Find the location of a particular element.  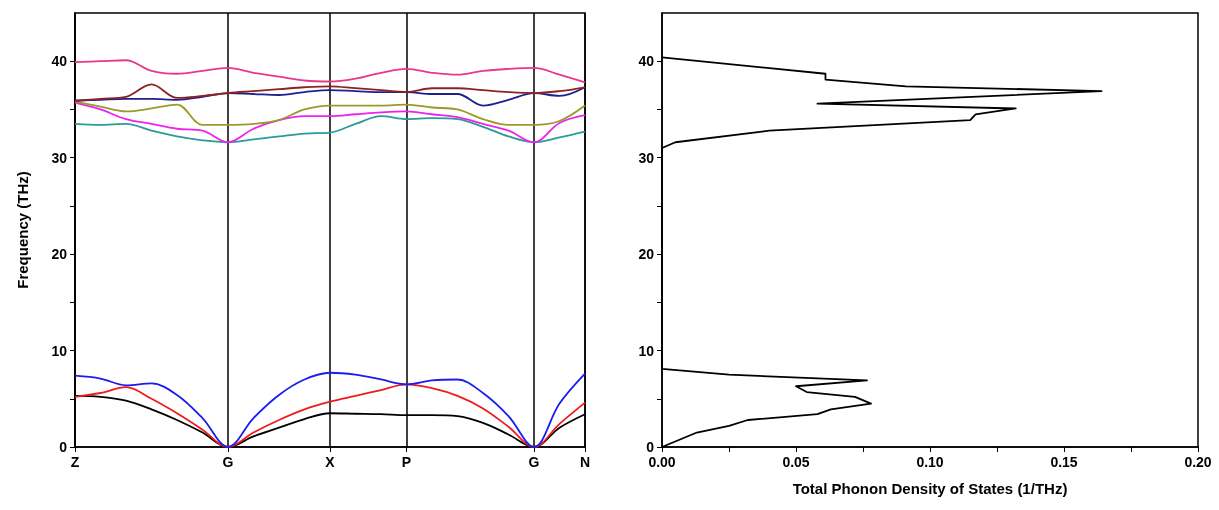

x-tick-label: 0.20 is located at coordinates (1198, 462).